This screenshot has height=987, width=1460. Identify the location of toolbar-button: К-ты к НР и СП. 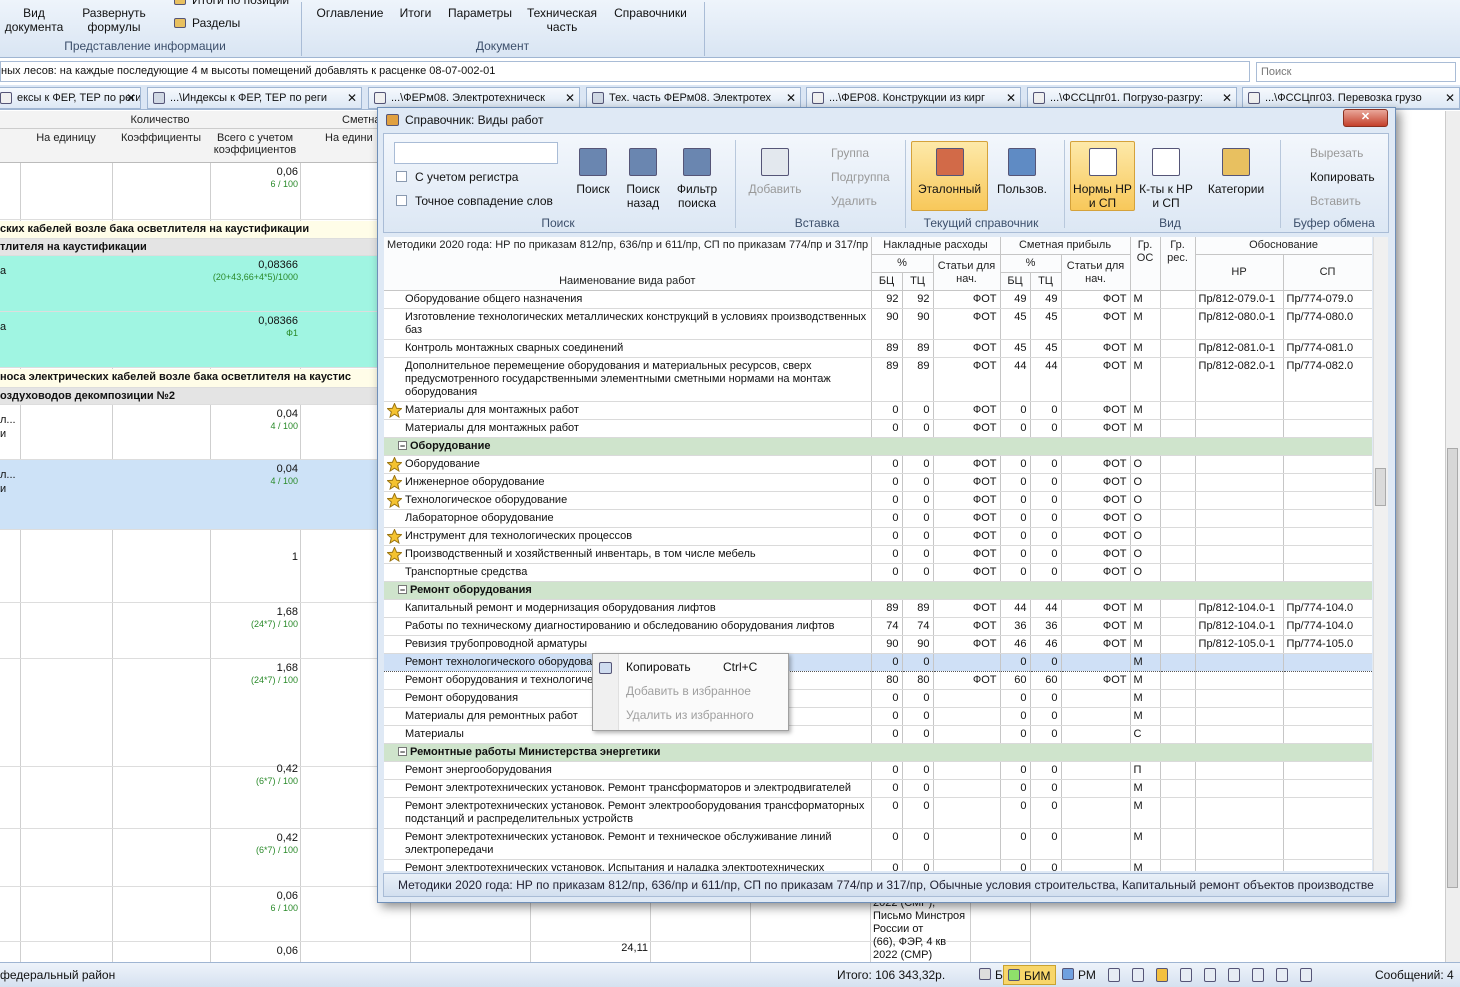
(1166, 196).